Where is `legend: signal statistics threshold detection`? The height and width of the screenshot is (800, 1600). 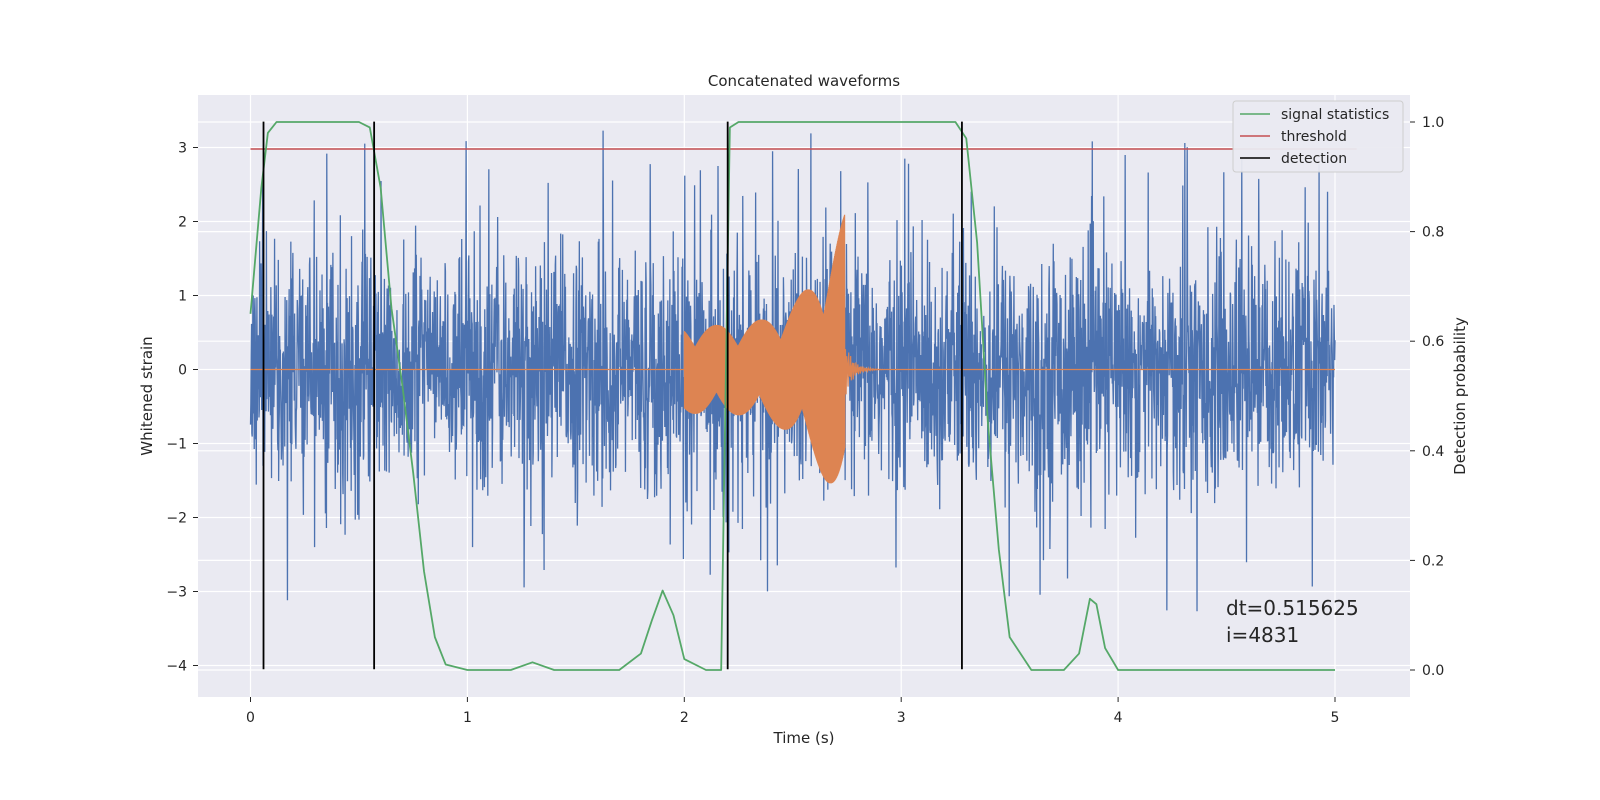 legend: signal statistics threshold detection is located at coordinates (1318, 136).